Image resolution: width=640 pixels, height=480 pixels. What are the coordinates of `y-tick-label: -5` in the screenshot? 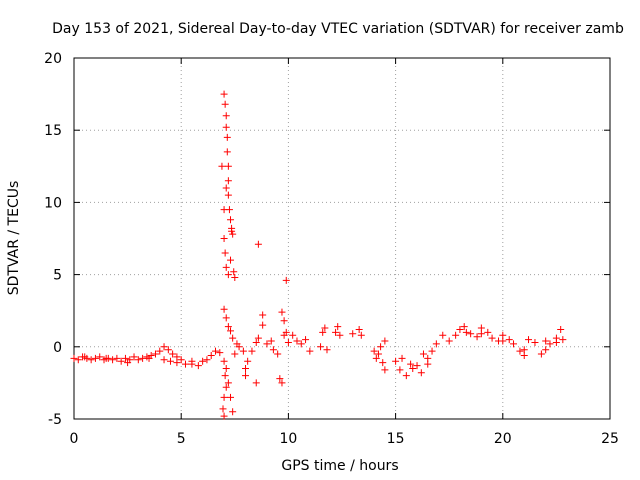 It's located at (55, 420).